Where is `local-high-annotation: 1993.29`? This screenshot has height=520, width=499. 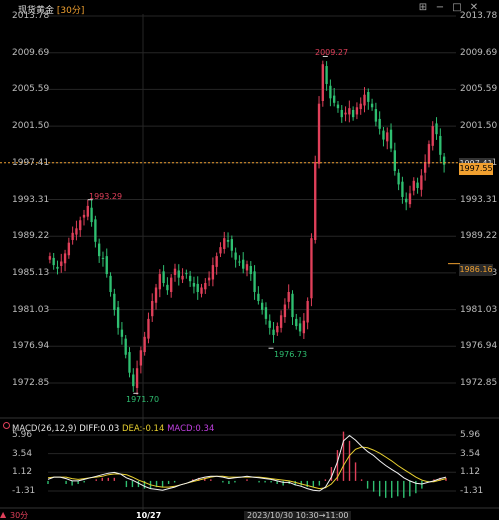 local-high-annotation: 1993.29 is located at coordinates (106, 196).